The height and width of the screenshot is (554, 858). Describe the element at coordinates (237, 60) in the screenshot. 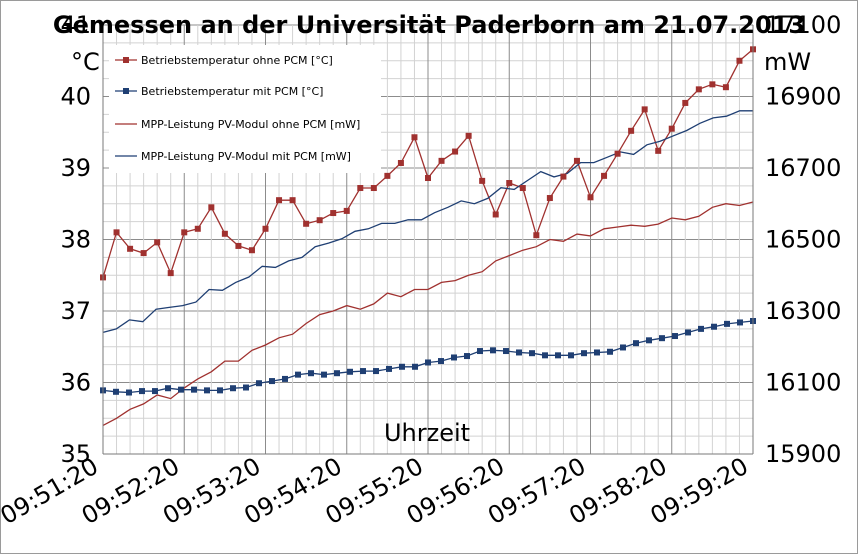

I see `legend-label-temp-ohne: Betriebstemperatur ohne PCM [°C]` at that location.